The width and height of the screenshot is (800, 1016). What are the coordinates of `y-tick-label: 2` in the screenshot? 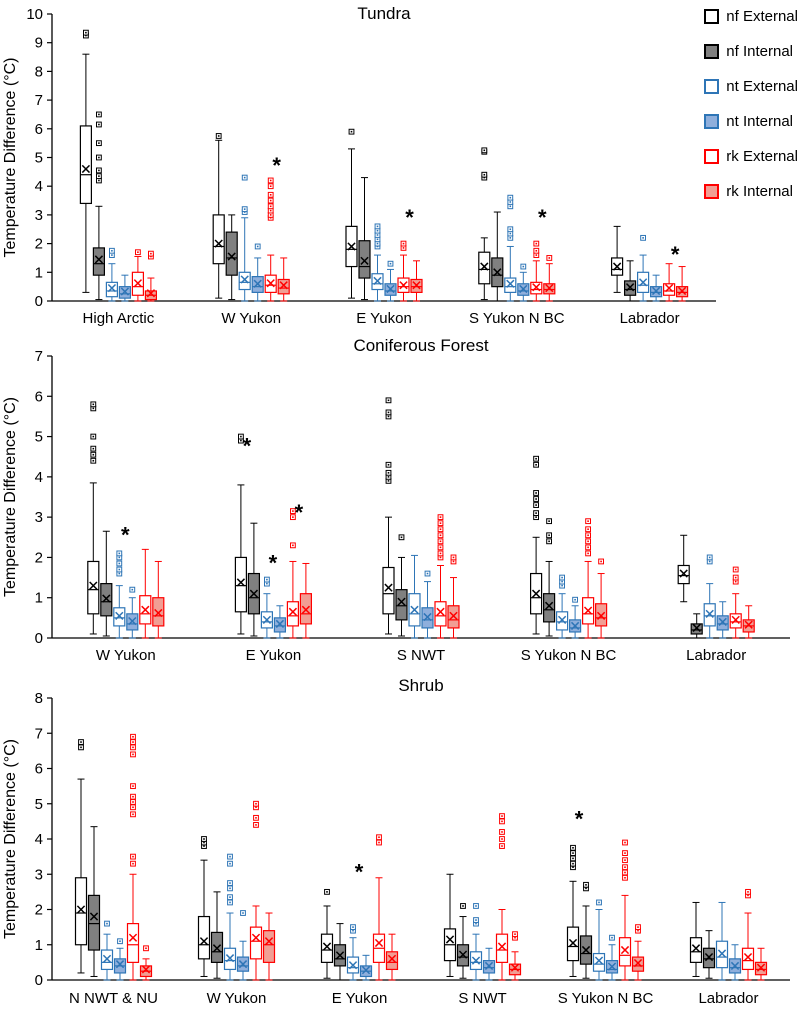 It's located at (39, 910).